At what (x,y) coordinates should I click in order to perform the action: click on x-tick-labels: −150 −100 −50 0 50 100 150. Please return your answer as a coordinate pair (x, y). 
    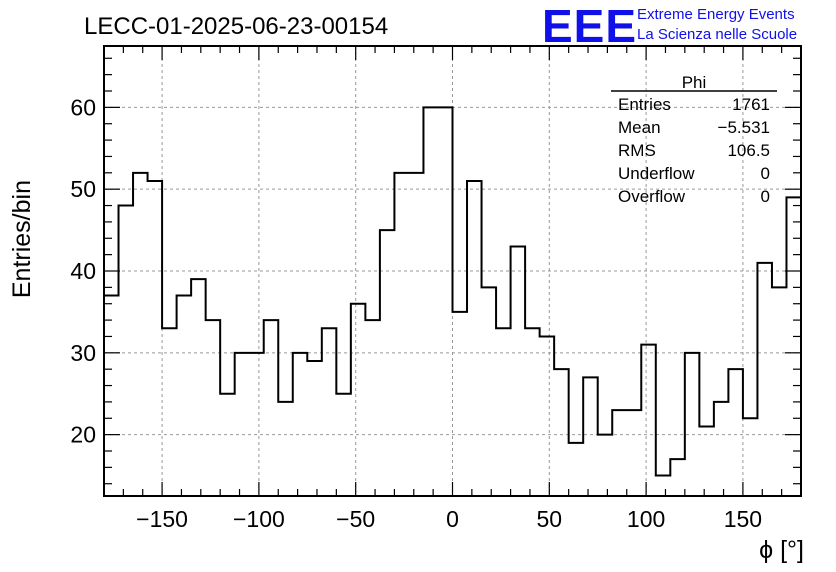
    Looking at the image, I should click on (449, 519).